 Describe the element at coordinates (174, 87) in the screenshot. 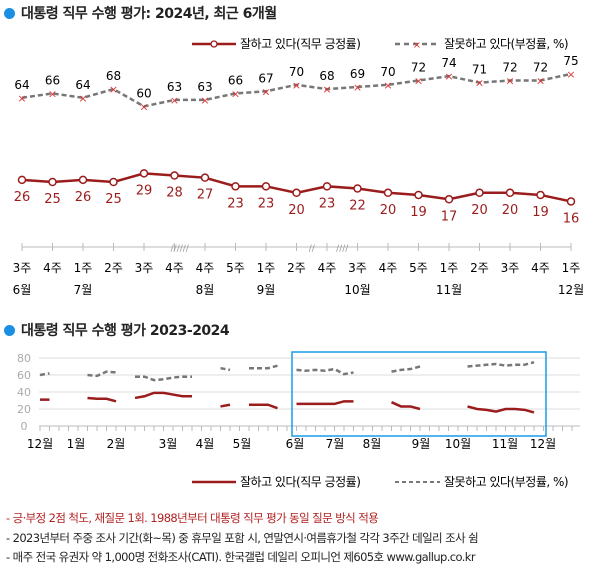

I see `disapprove-data-label: 63` at that location.